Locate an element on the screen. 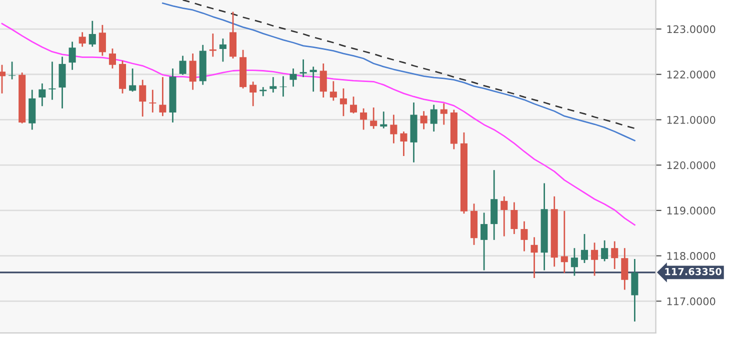  y-tick-label: 122.0000 is located at coordinates (691, 74).